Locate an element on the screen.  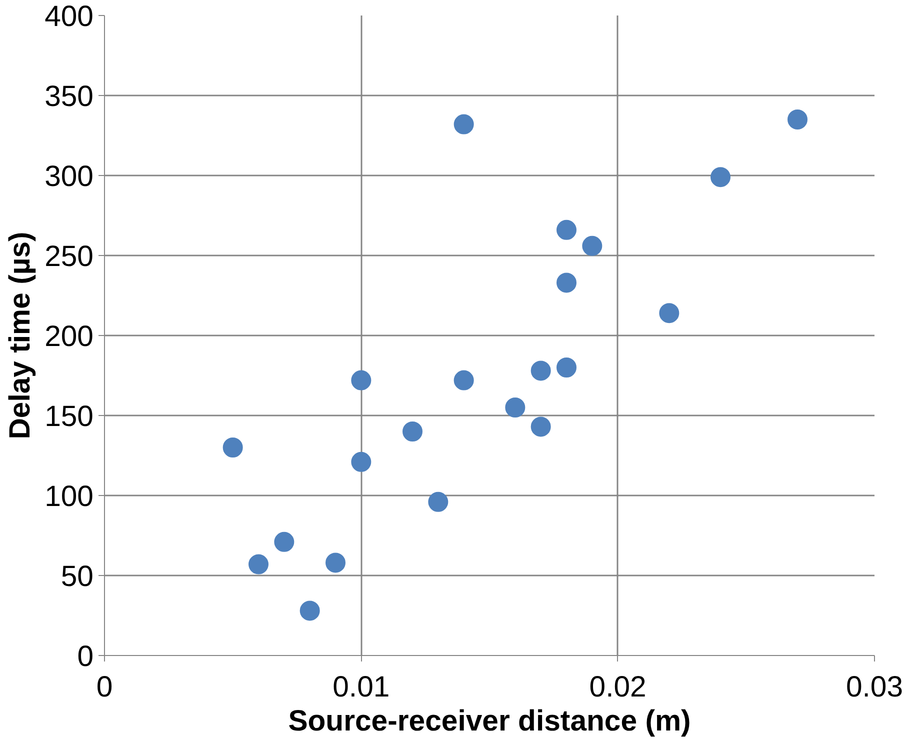
y-tick-label: 50 is located at coordinates (77, 576).